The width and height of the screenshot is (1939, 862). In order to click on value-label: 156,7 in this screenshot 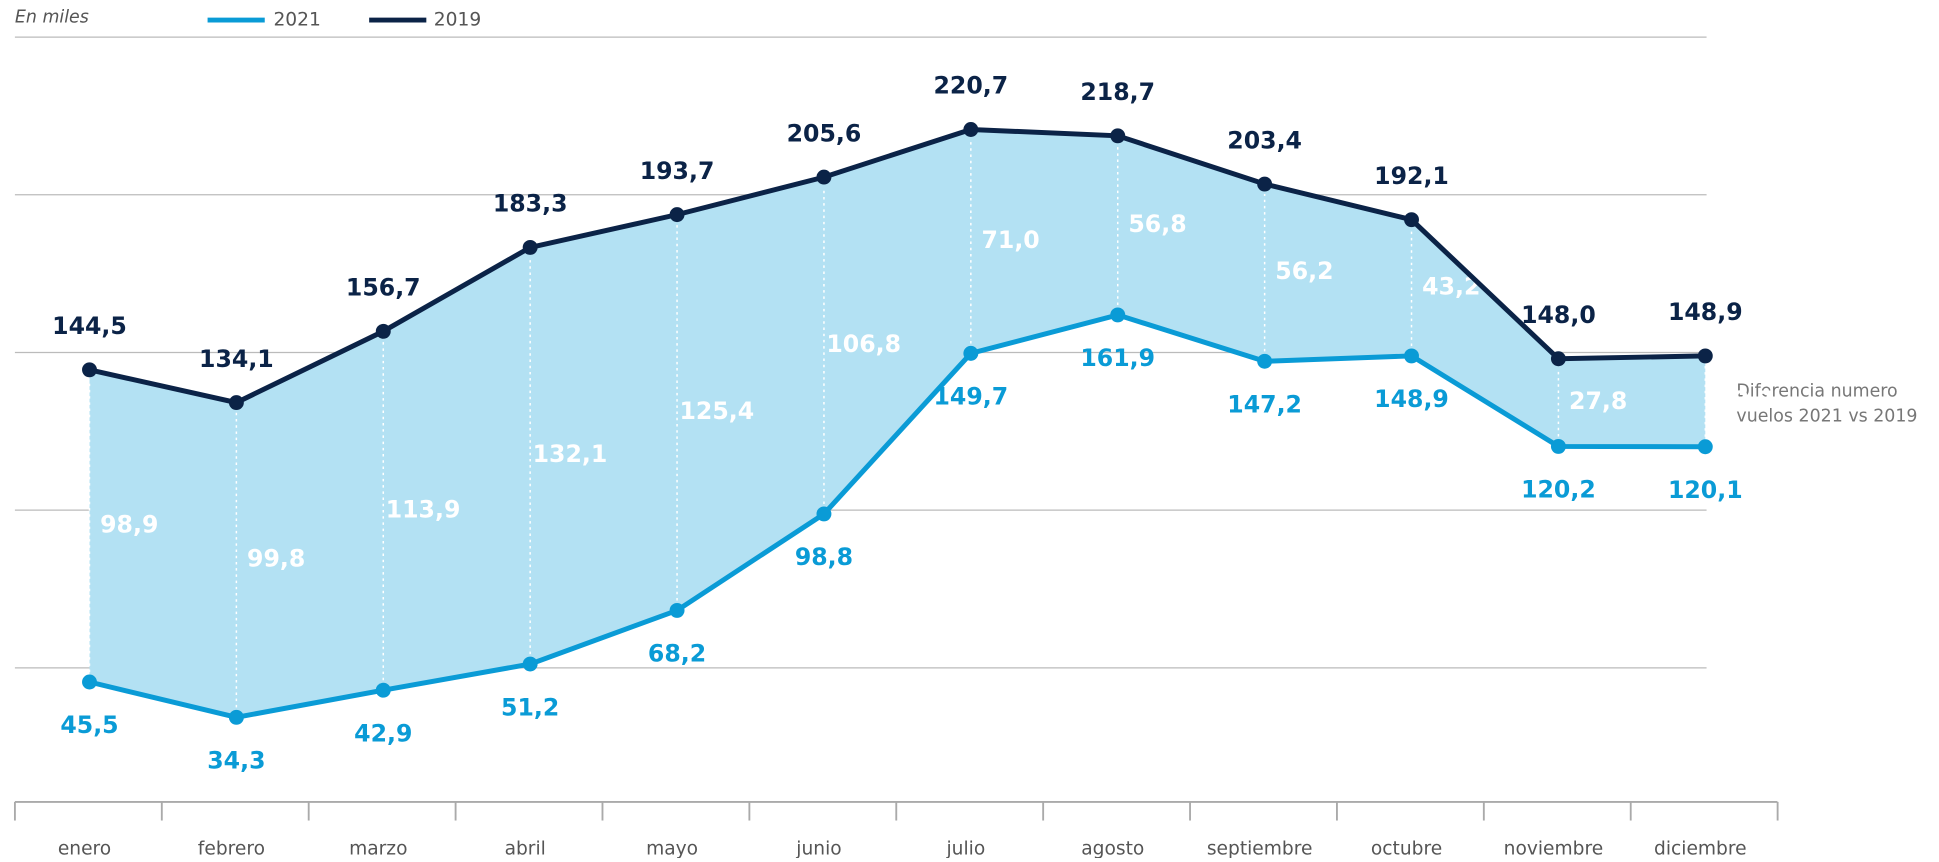, I will do `click(383, 288)`.